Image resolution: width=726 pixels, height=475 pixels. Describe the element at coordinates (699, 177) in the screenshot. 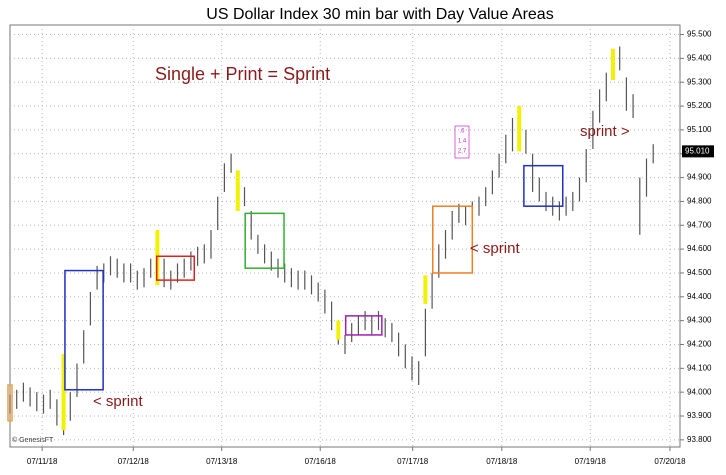

I see `y-tick-label: 94.900` at that location.